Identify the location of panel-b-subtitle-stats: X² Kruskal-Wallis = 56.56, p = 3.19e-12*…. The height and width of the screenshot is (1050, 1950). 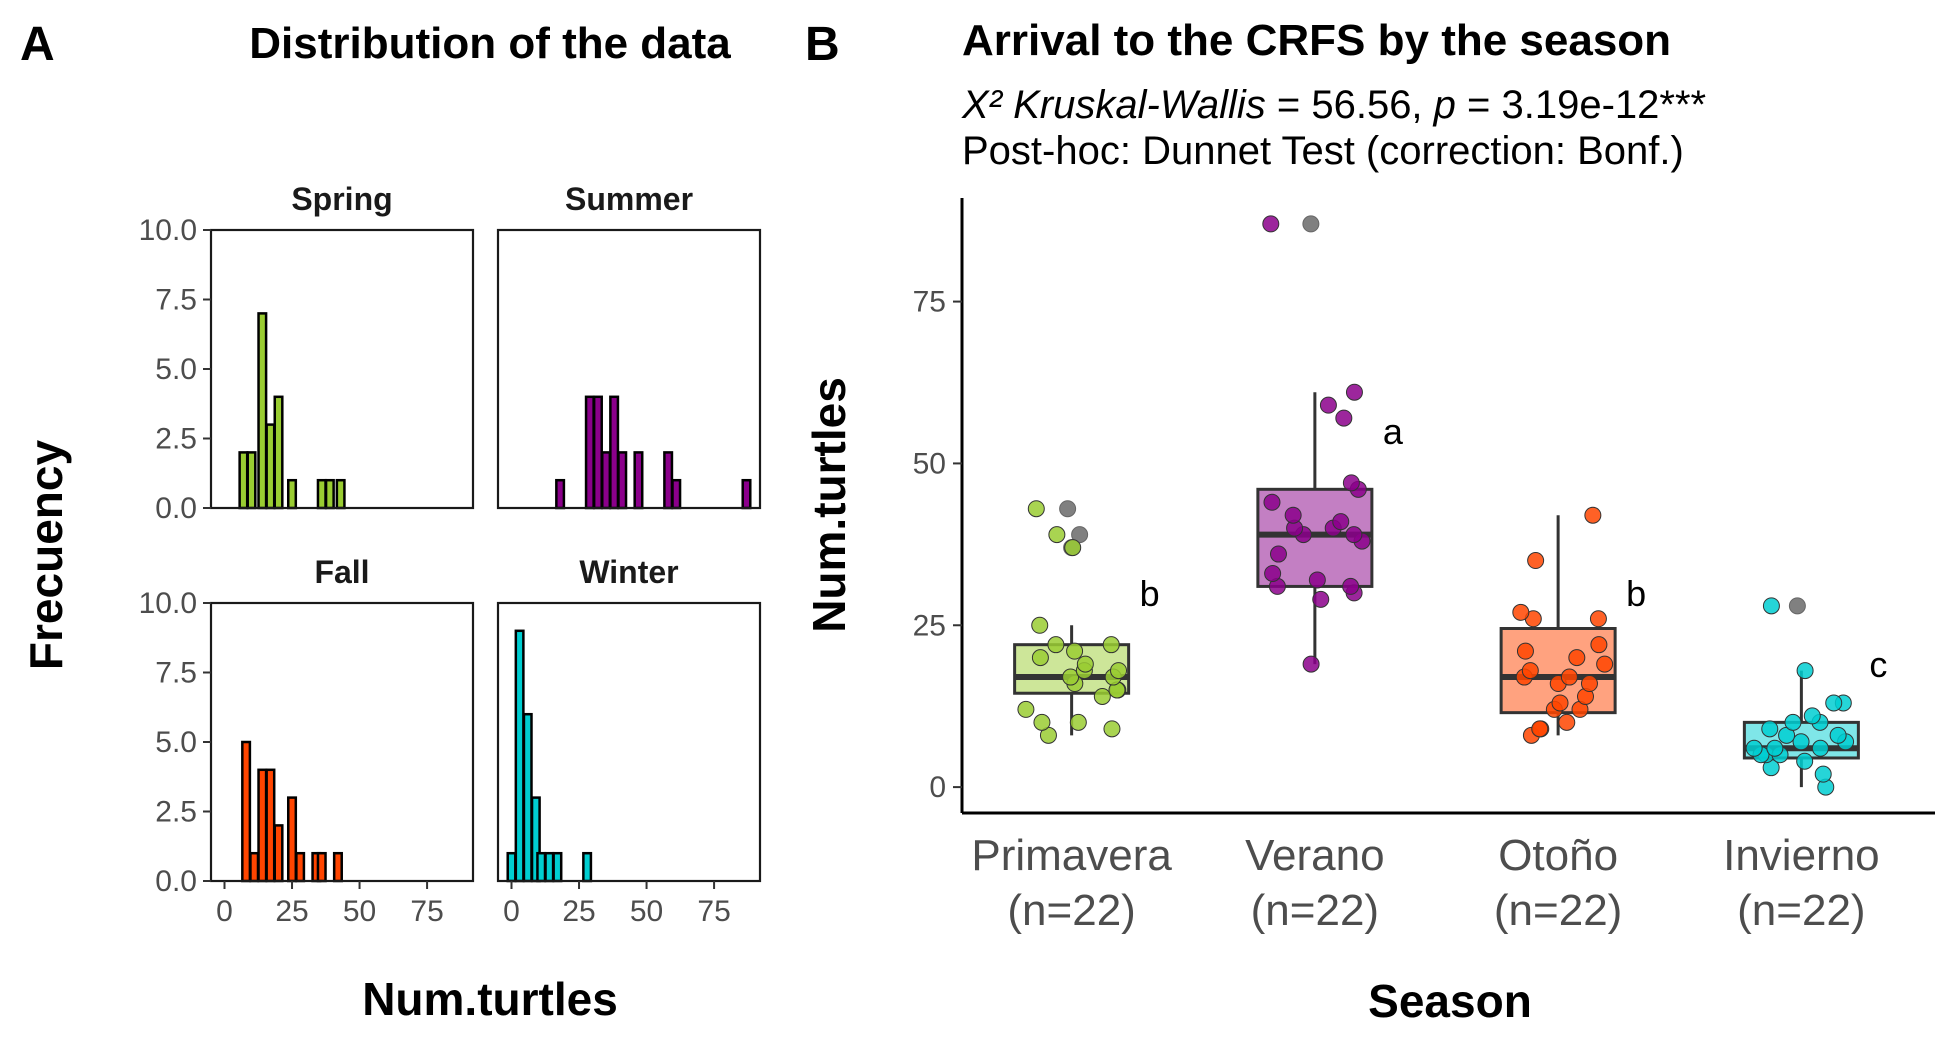
(1333, 105).